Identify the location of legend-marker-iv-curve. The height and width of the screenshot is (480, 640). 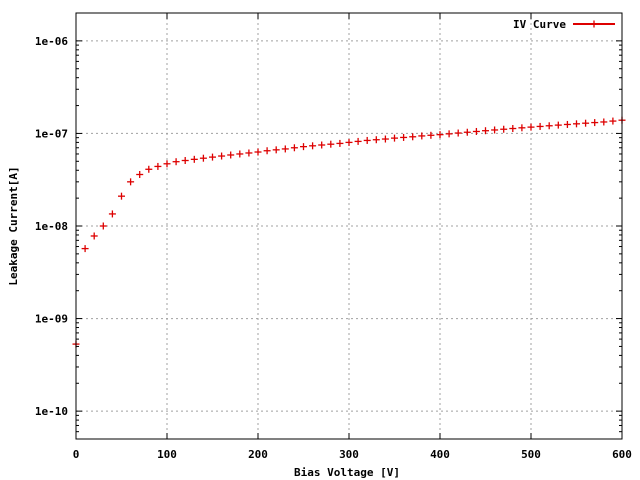
(594, 24).